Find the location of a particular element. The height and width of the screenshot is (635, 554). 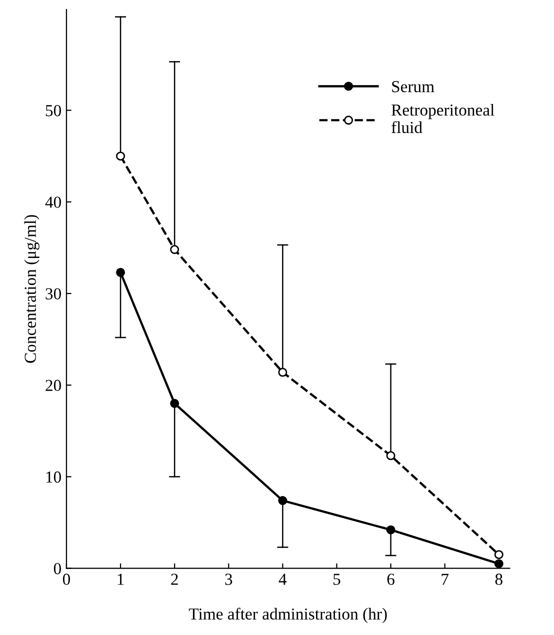

x-tick-label: 0 is located at coordinates (66, 579).